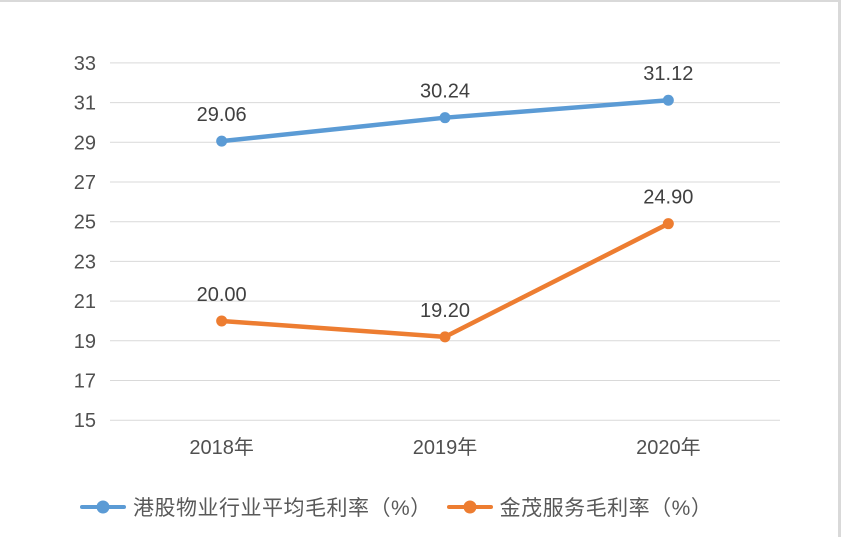 The height and width of the screenshot is (537, 841). Describe the element at coordinates (445, 92) in the screenshot. I see `data-label: 30.24` at that location.